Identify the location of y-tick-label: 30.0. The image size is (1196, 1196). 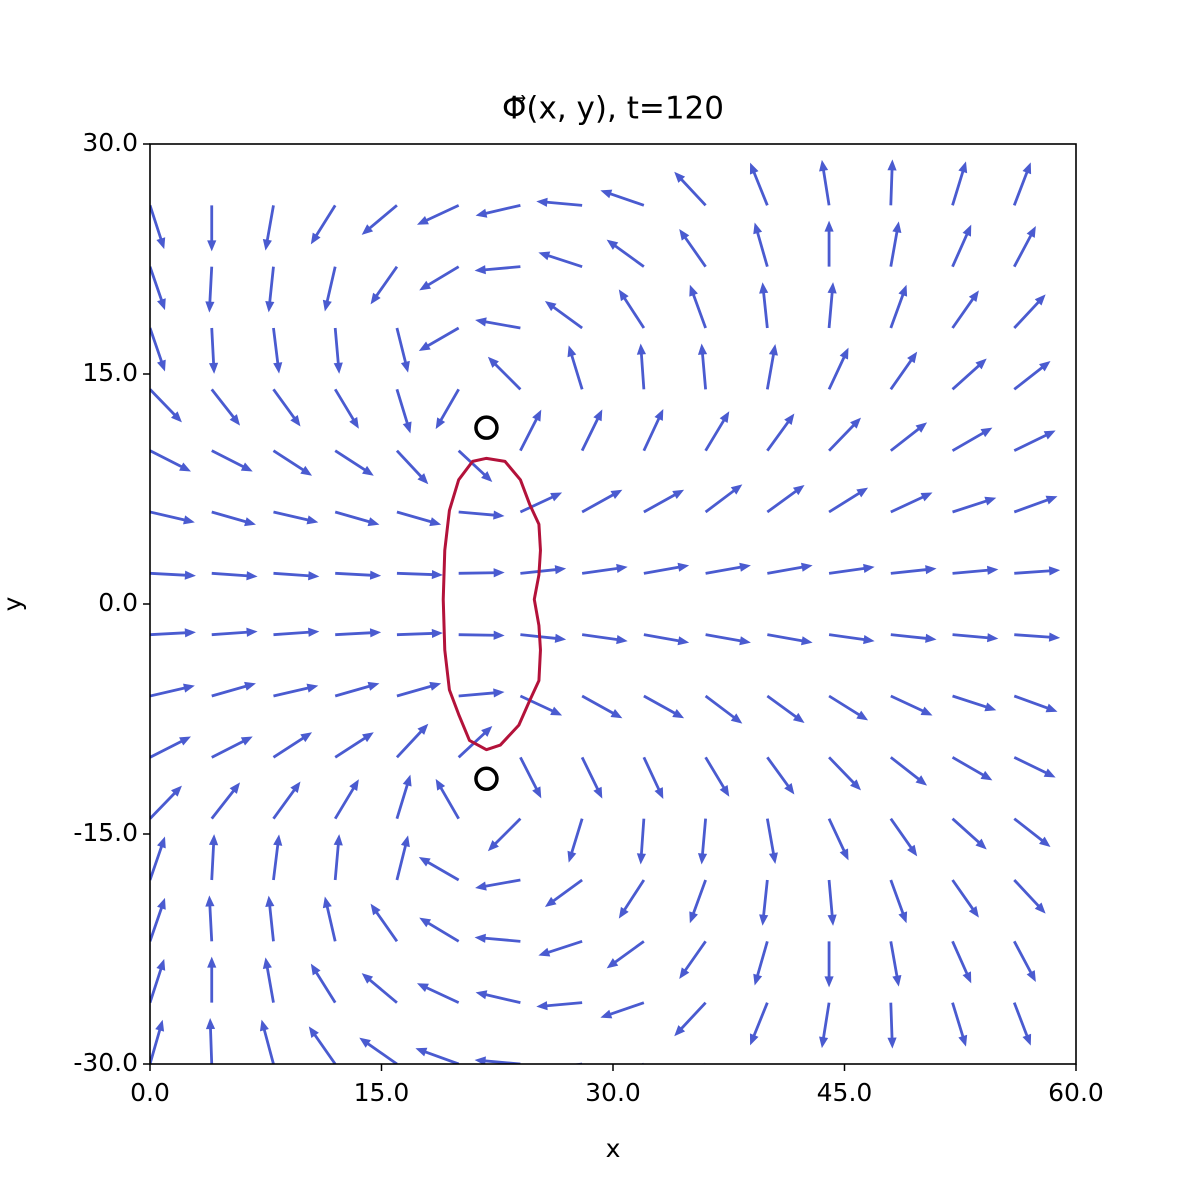
(110, 142).